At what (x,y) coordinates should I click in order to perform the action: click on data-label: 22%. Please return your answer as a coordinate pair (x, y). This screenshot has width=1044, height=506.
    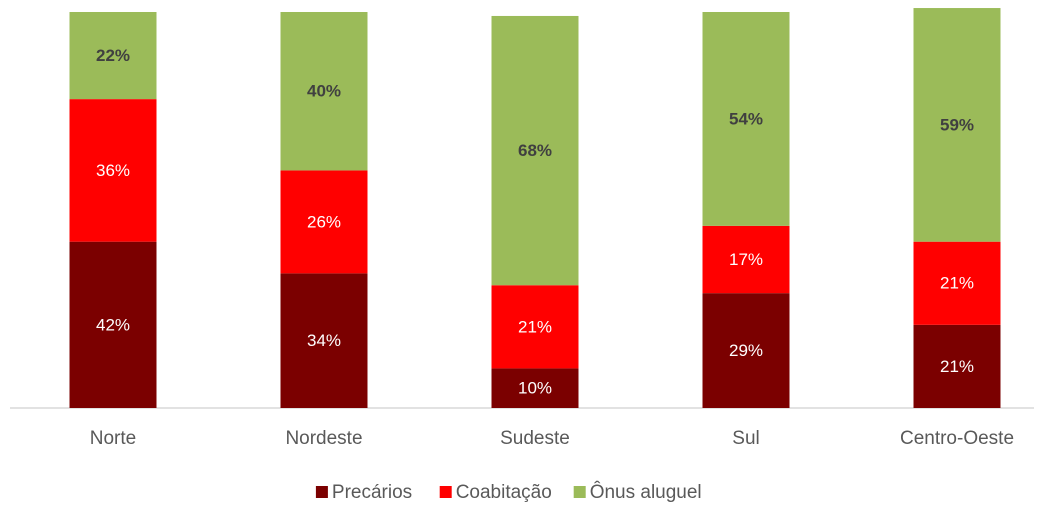
    Looking at the image, I should click on (113, 55).